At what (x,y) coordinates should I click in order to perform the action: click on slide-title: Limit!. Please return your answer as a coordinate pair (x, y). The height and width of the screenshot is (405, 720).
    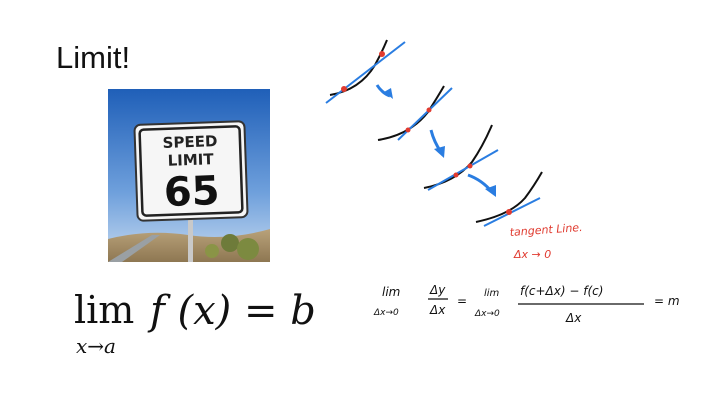
    Looking at the image, I should click on (93, 57).